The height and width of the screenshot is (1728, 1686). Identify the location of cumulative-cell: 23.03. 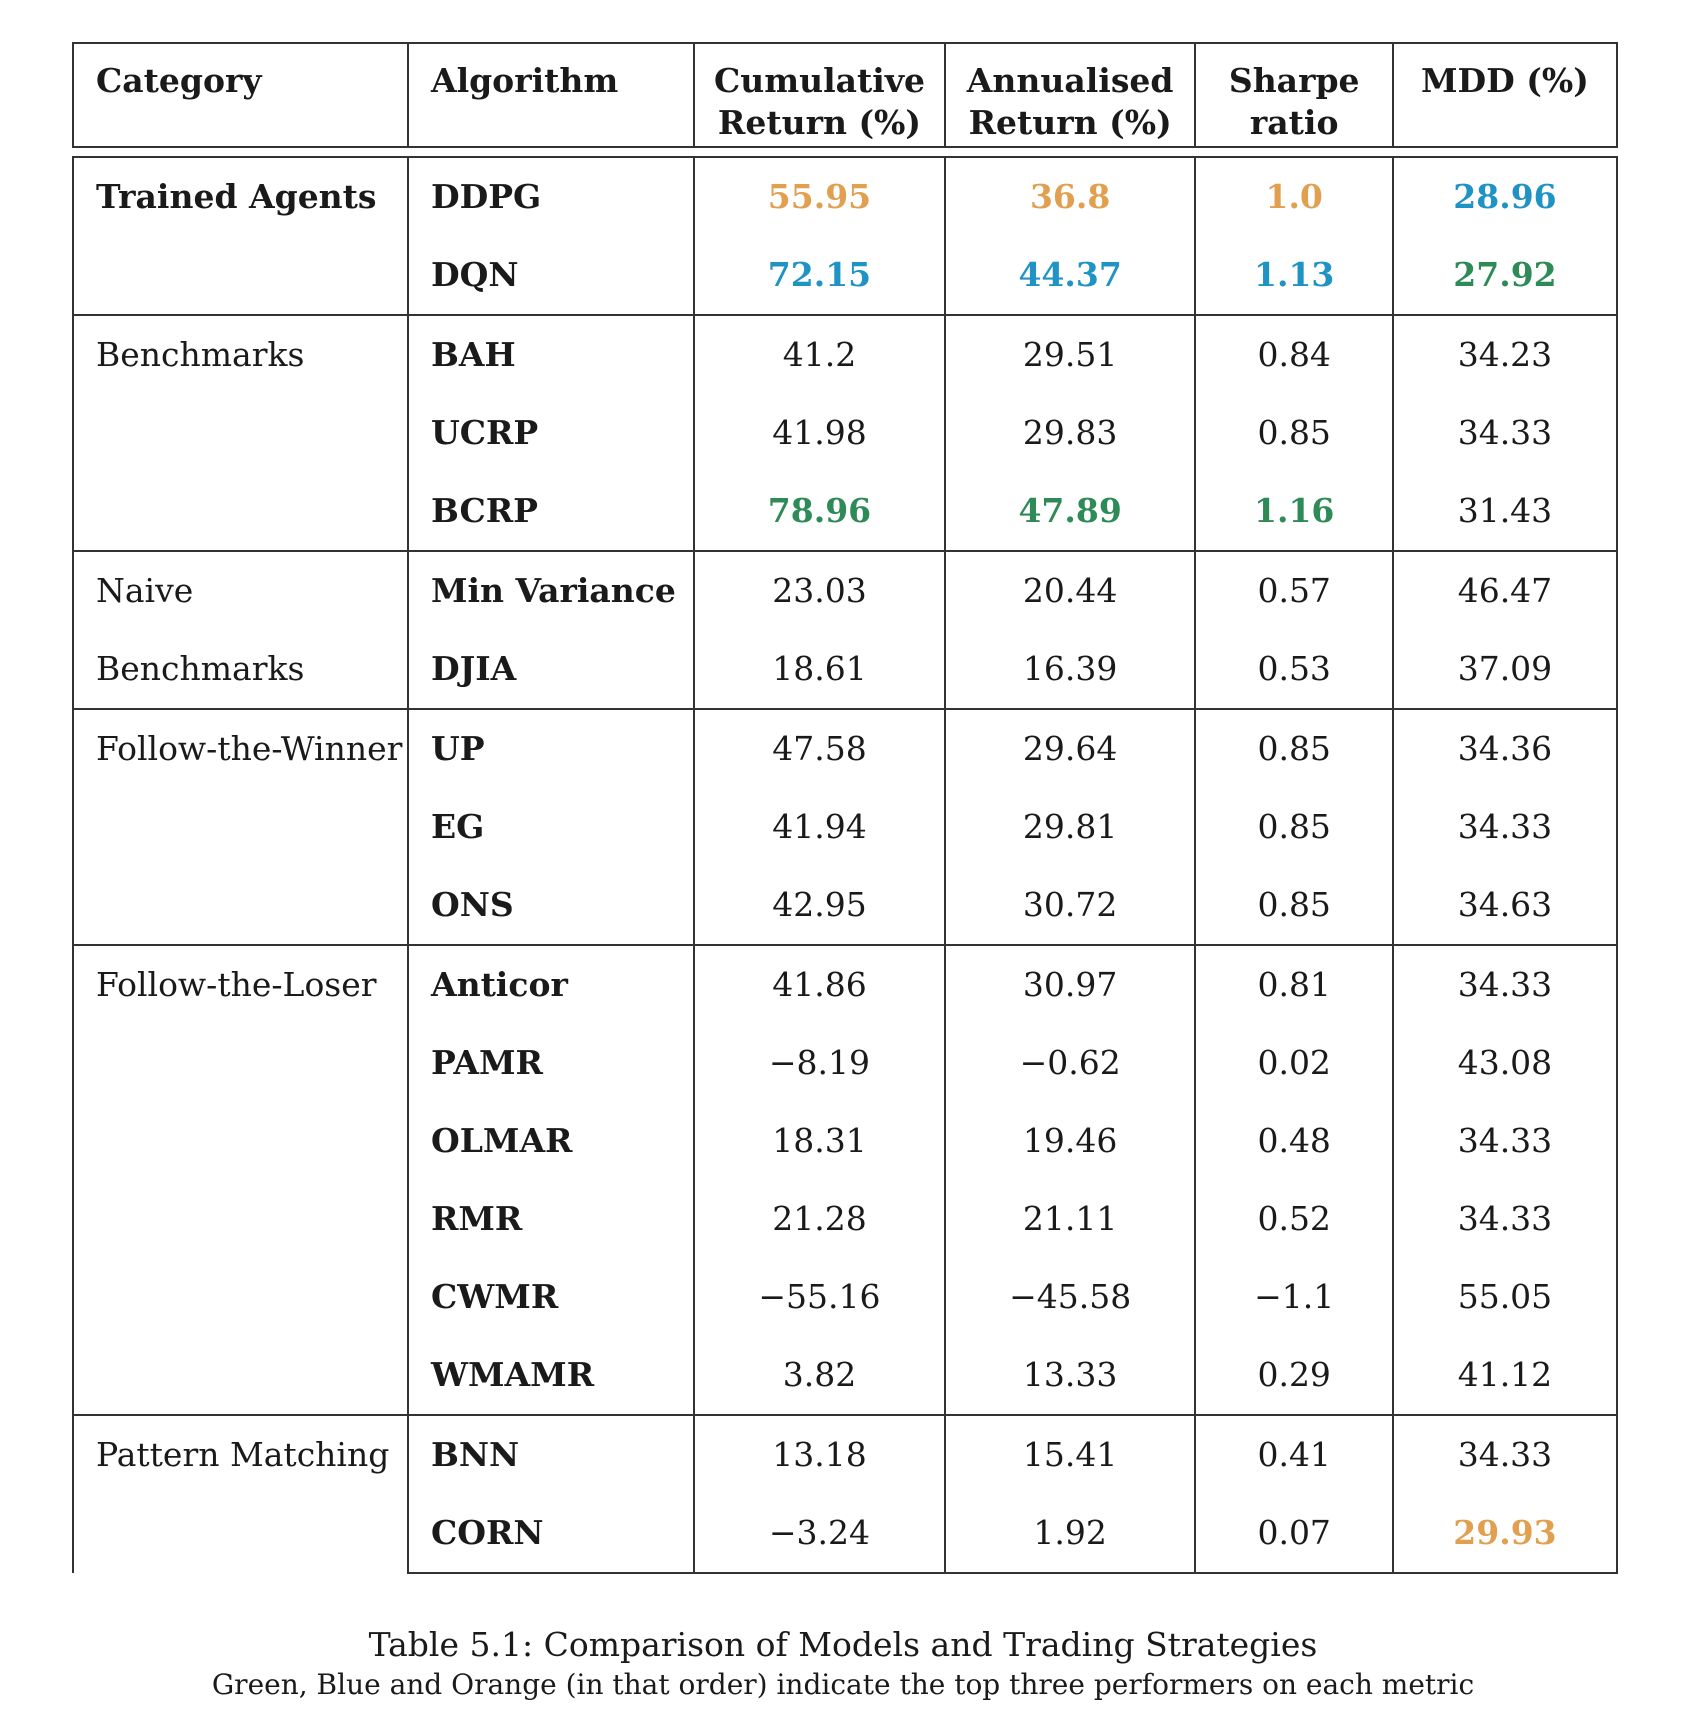
(819, 590).